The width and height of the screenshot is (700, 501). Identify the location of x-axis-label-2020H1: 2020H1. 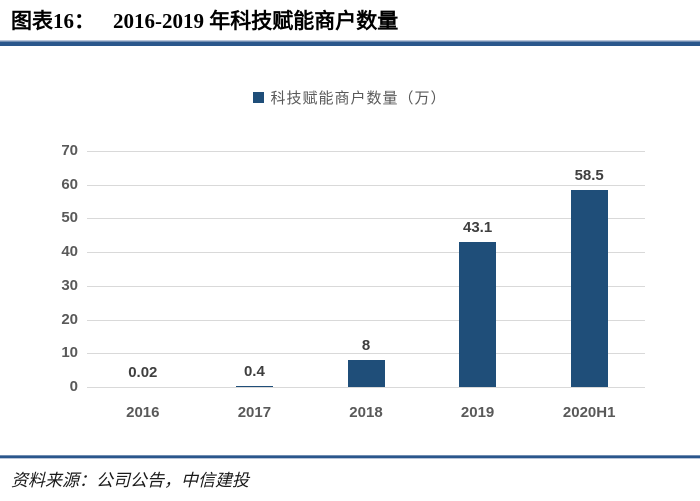
(589, 412).